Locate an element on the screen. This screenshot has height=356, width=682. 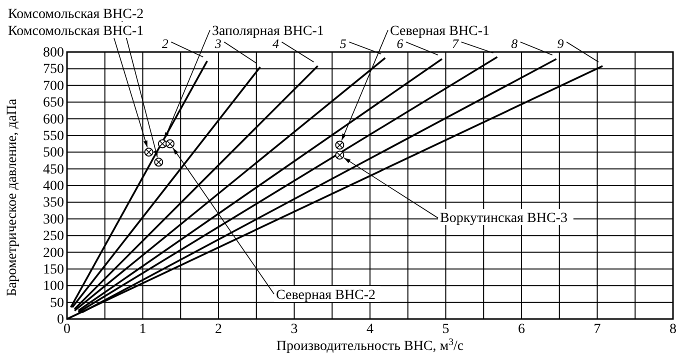
y-tick-label: 500 is located at coordinates (53, 153).